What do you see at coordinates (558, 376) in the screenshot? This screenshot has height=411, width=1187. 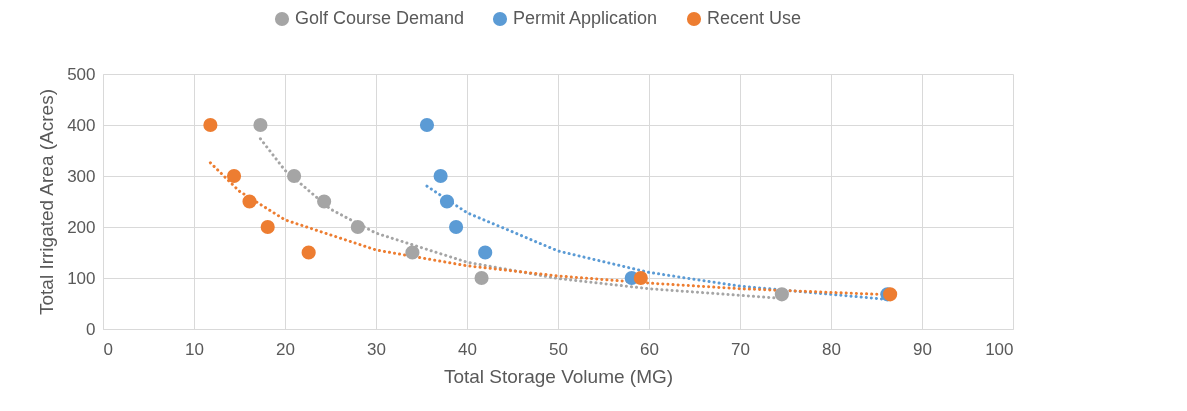 I see `x-axis-title: Total Storage Volume (MG)` at bounding box center [558, 376].